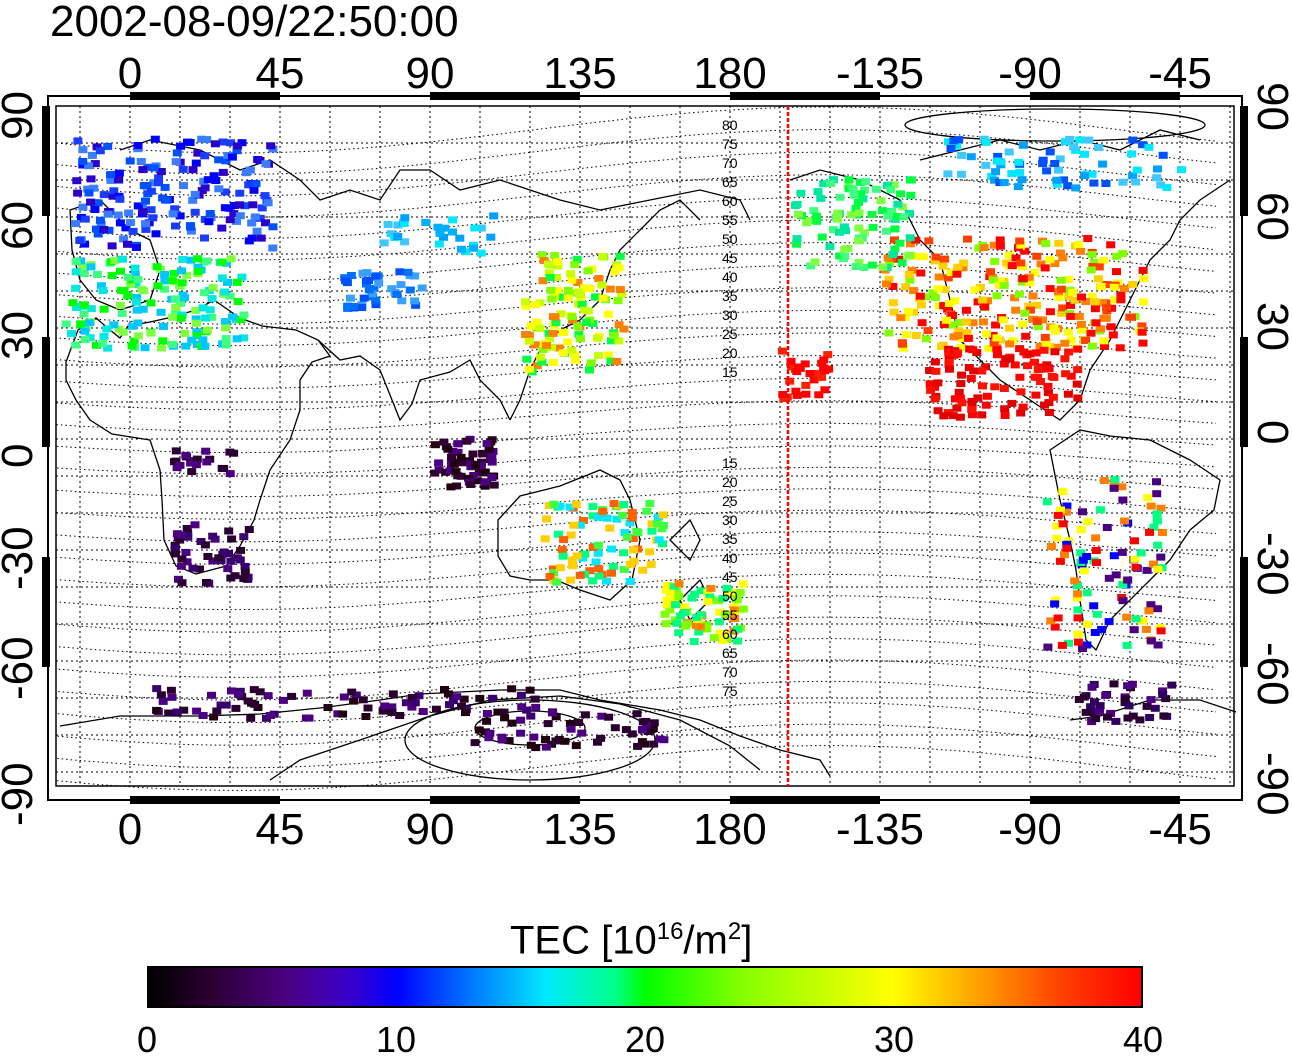 Image resolution: width=1292 pixels, height=1060 pixels. What do you see at coordinates (730, 73) in the screenshot?
I see `top-longitude-label: 180` at bounding box center [730, 73].